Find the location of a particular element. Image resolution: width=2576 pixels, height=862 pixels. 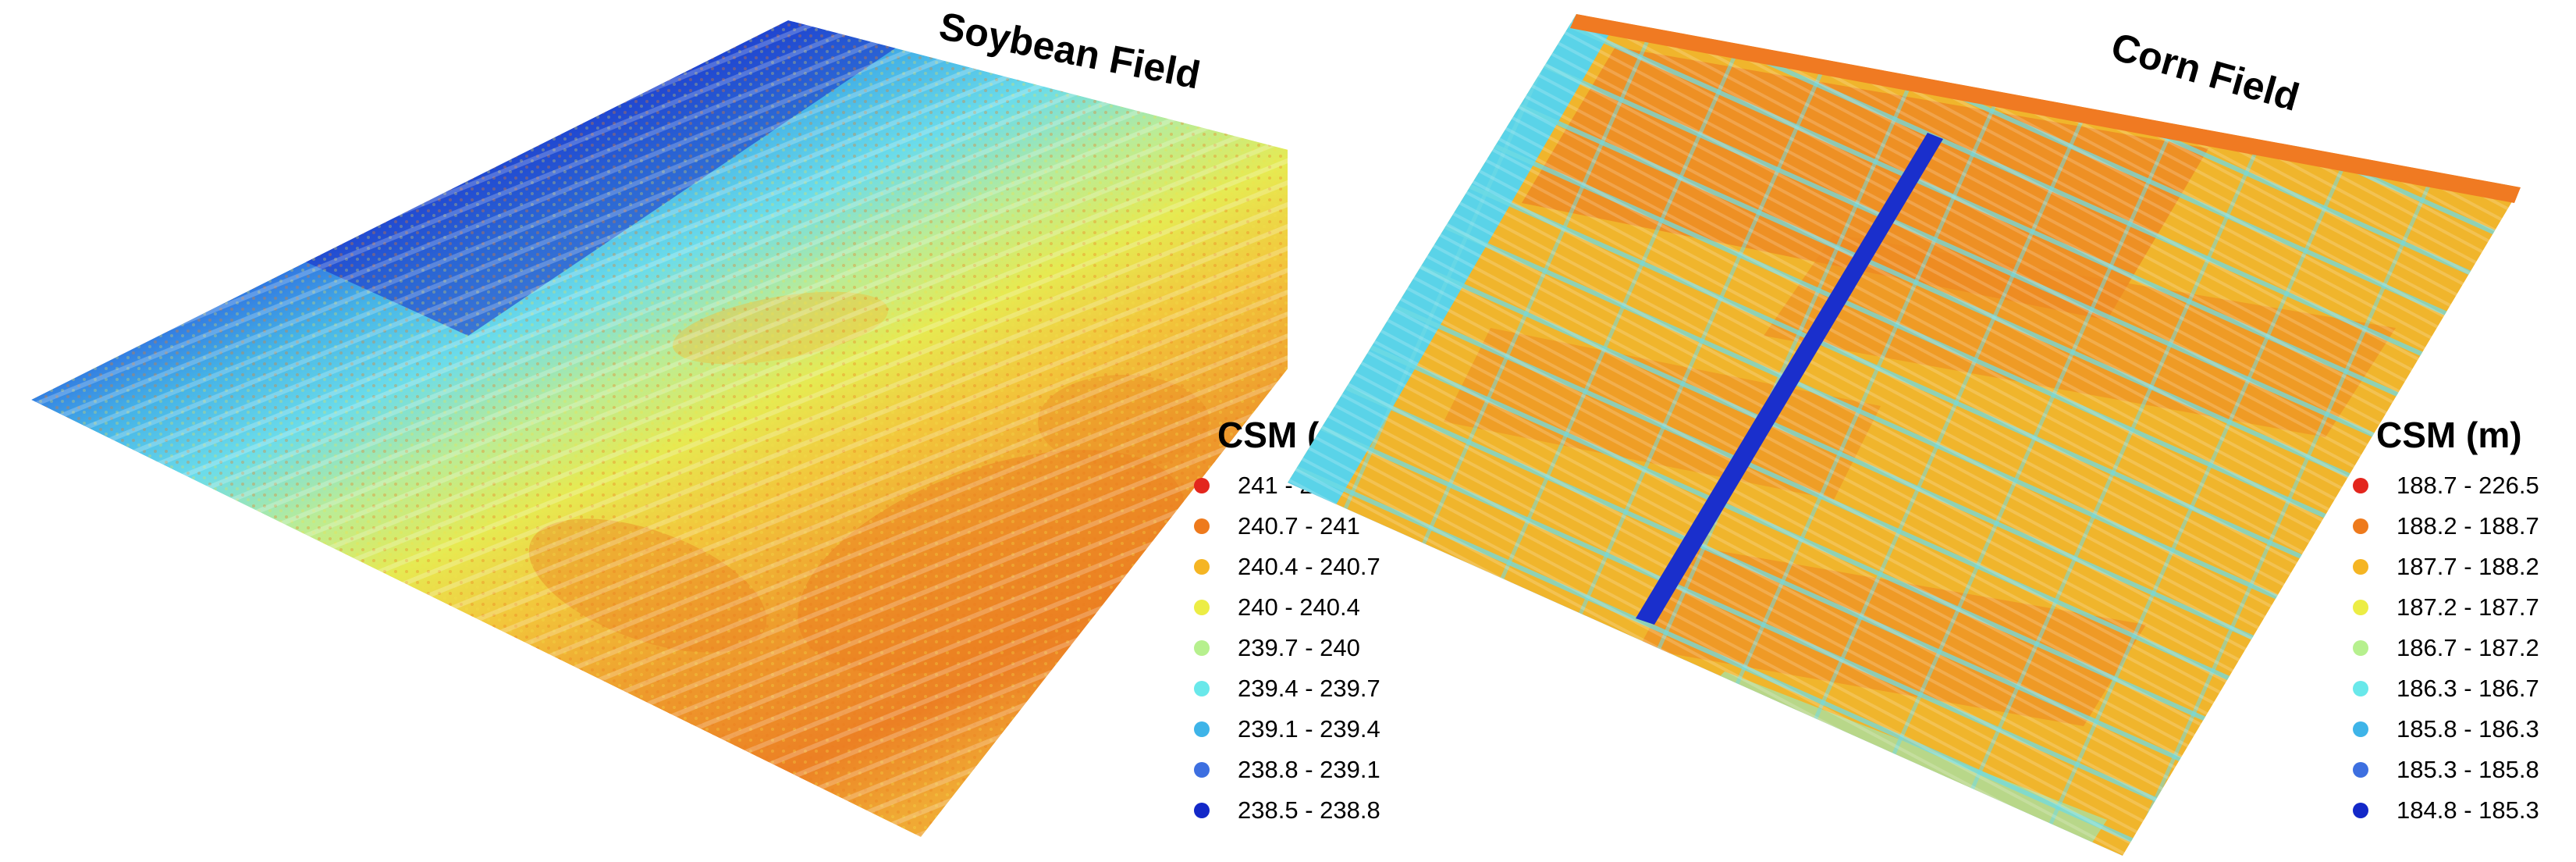

soybean-legend-item: 240 - 240.4 is located at coordinates (1311, 607).